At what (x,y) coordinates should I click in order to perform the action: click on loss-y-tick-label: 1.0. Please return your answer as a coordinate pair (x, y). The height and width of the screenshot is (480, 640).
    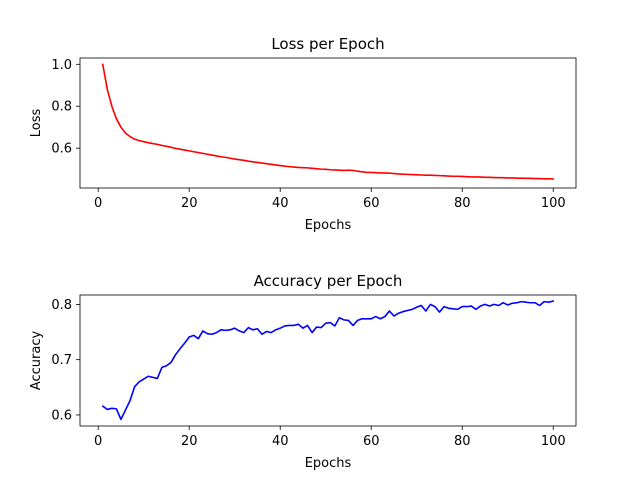
    Looking at the image, I should click on (61, 65).